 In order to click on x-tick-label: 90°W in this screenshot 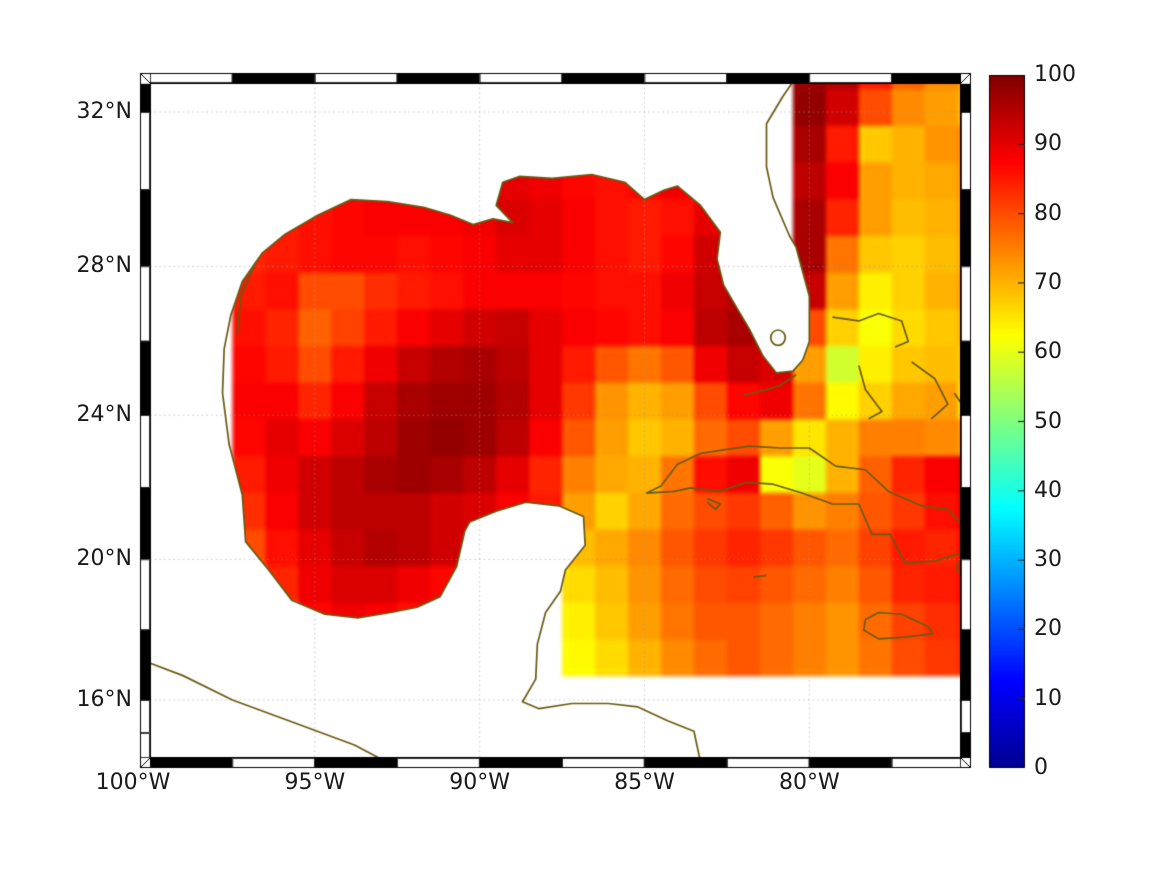, I will do `click(480, 782)`.